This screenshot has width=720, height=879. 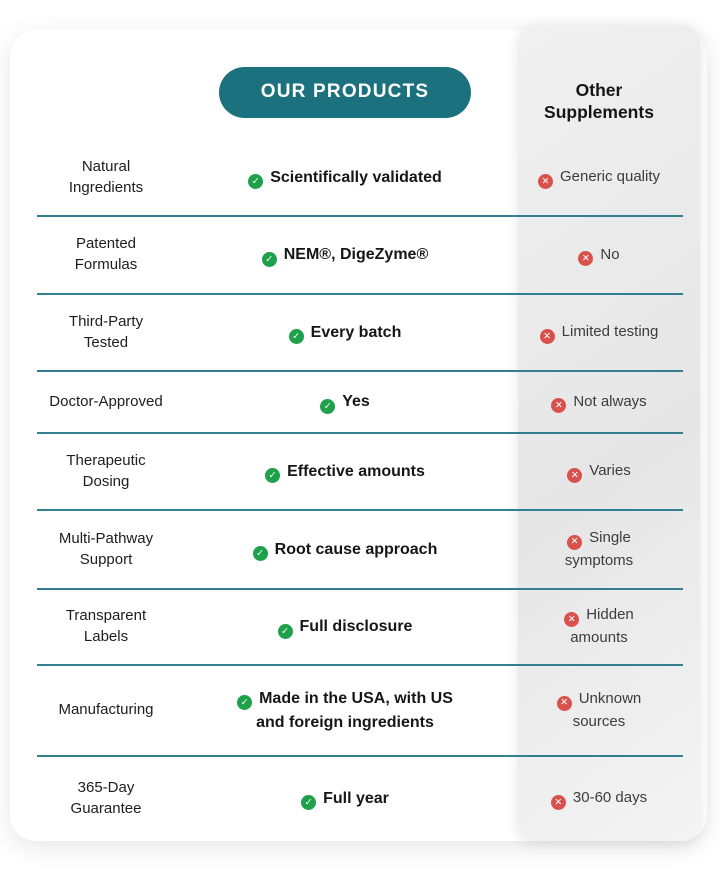 I want to click on our-products-badge-cell: OUR PRODUCTS, so click(x=345, y=85).